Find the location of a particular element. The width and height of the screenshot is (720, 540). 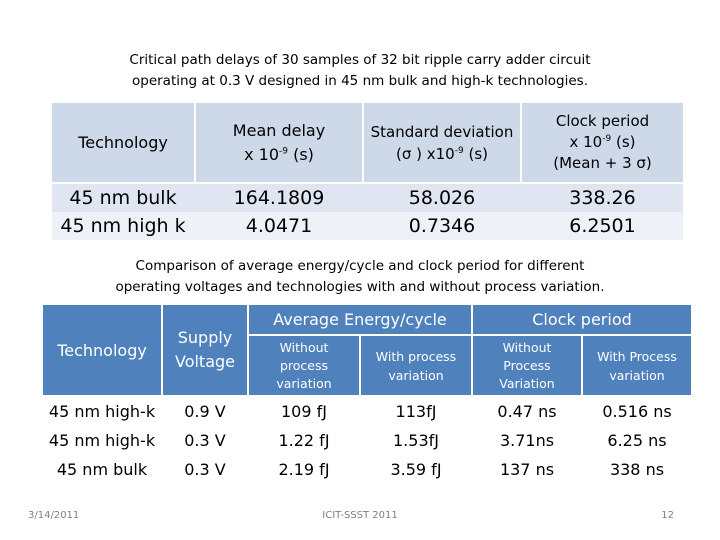

t1-col-mean: 164.1809 4.0471 is located at coordinates (279, 212).